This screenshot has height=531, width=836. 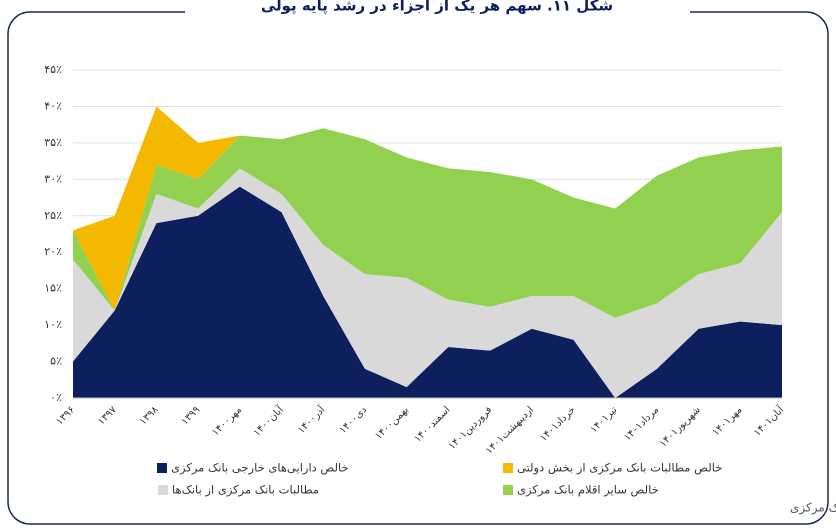 What do you see at coordinates (56, 361) in the screenshot?
I see `y-tick-label: ۵٪` at bounding box center [56, 361].